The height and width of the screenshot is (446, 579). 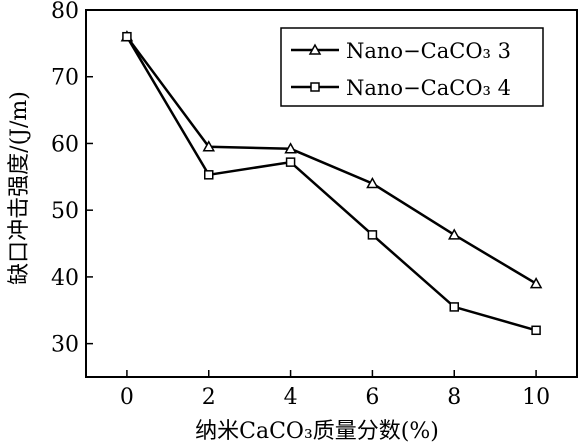 What do you see at coordinates (317, 431) in the screenshot?
I see `x-axis-title: 纳米CaCO₃质量分数(%)` at bounding box center [317, 431].